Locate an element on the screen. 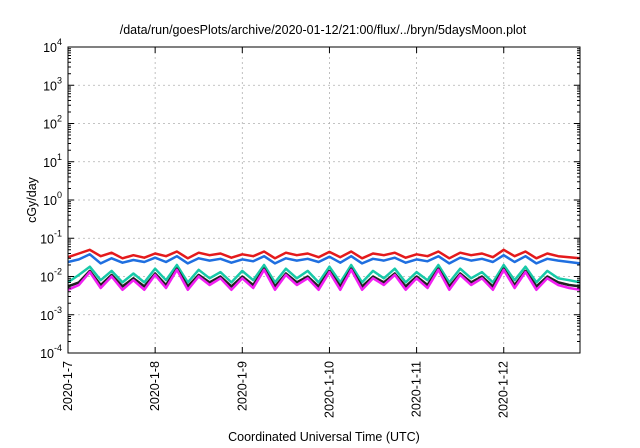 The width and height of the screenshot is (640, 448). y-tick-label: 10⁰ is located at coordinates (52, 199).